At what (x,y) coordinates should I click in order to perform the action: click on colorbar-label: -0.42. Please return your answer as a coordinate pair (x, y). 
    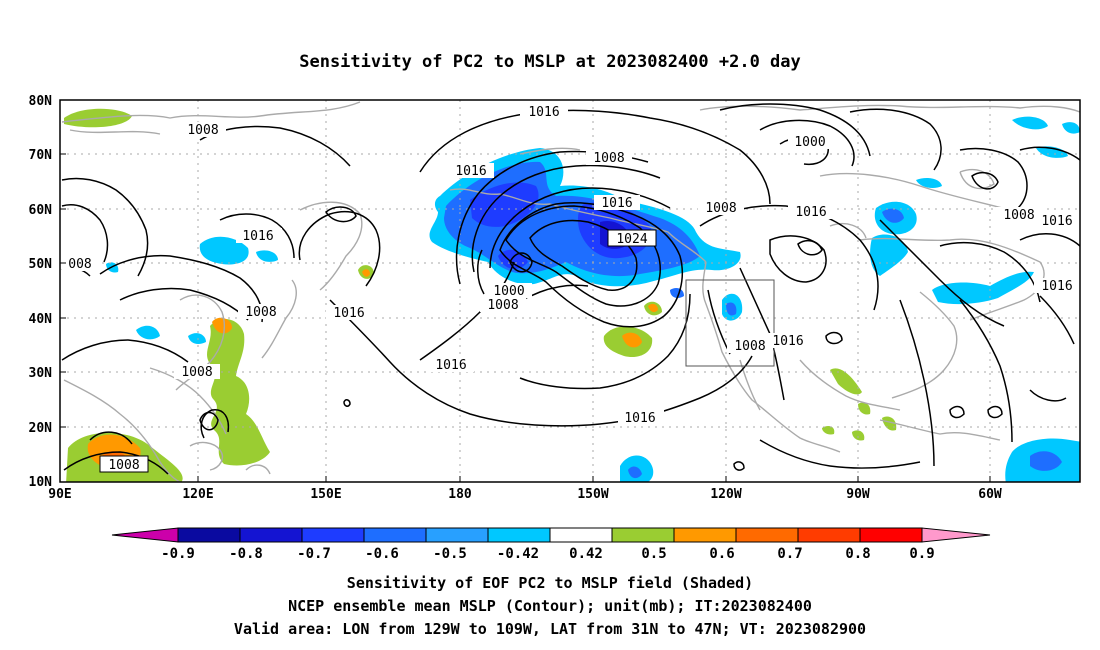
    Looking at the image, I should click on (518, 554).